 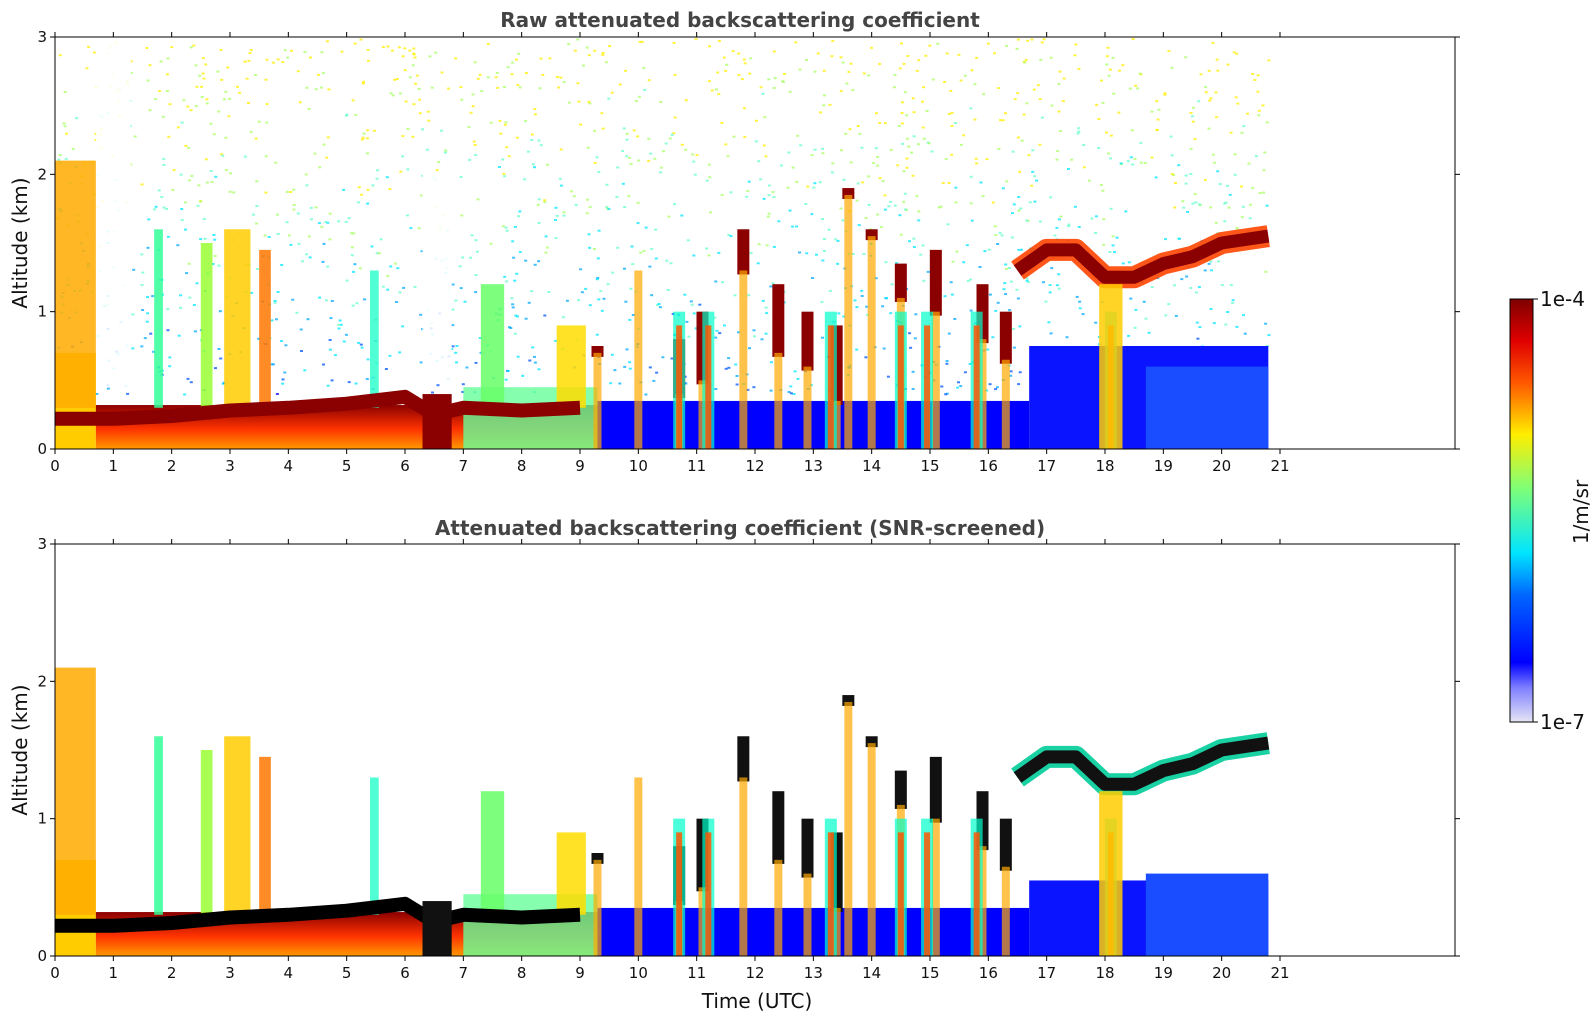 I want to click on cloud, so click(x=1005, y=337).